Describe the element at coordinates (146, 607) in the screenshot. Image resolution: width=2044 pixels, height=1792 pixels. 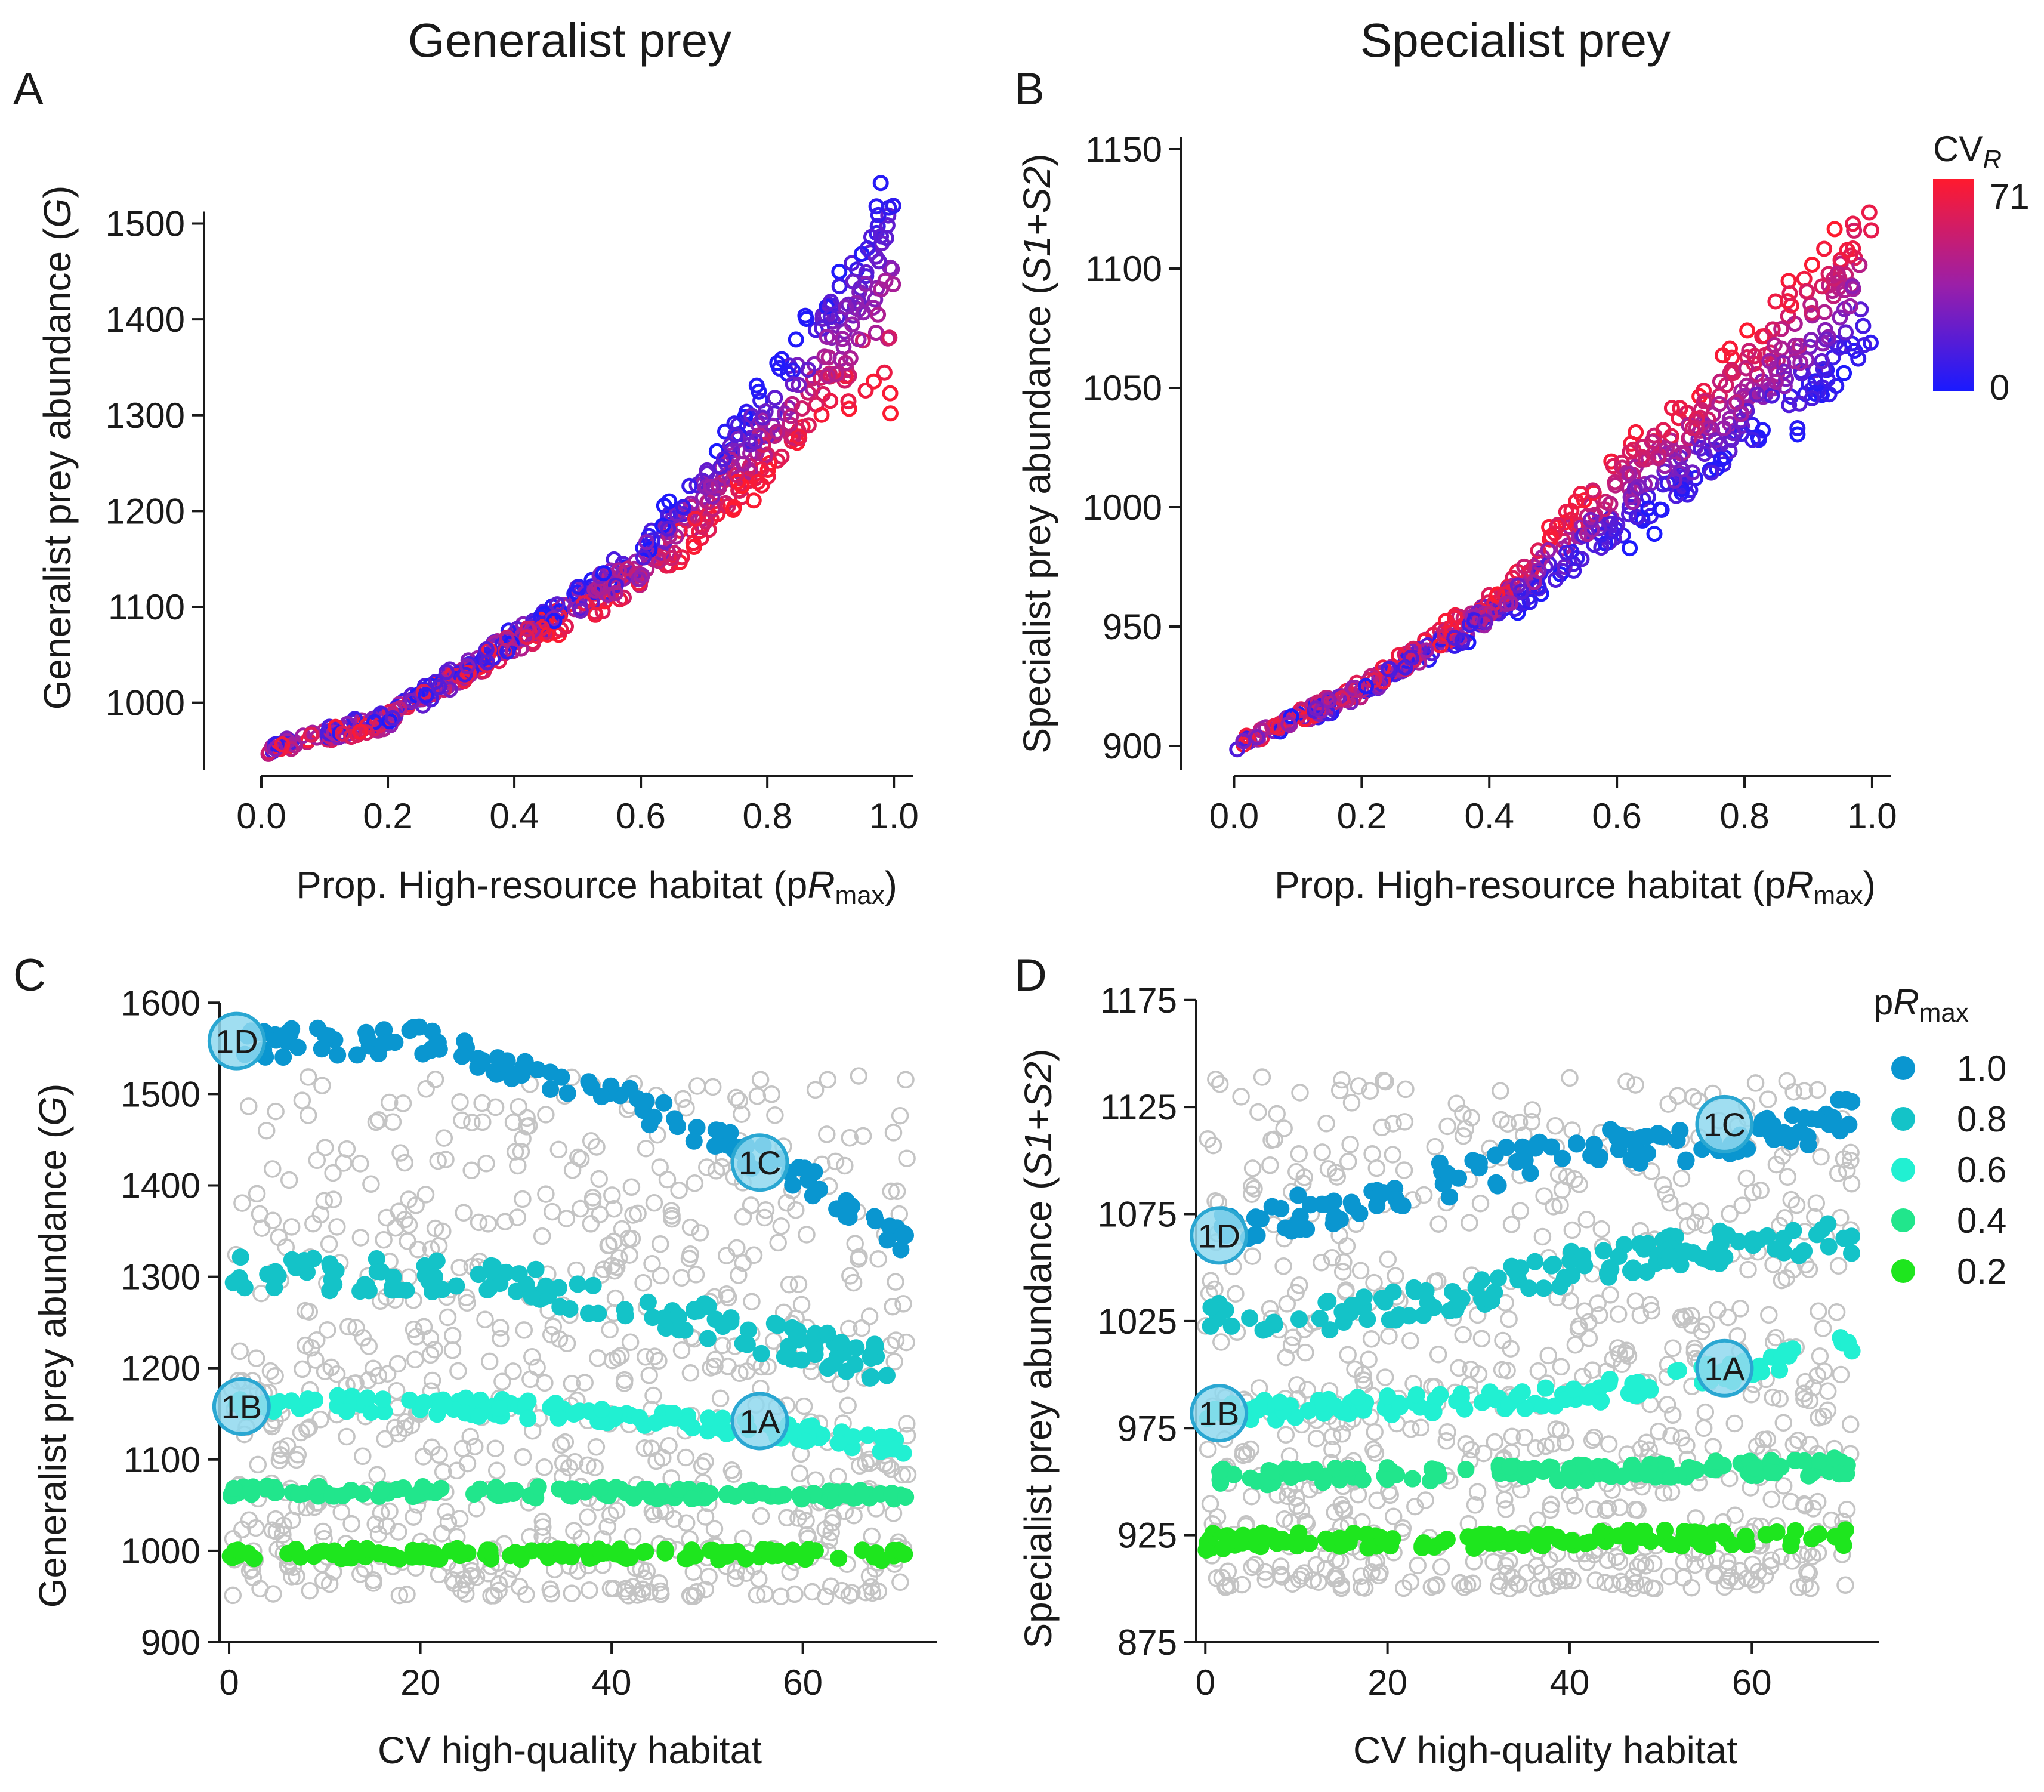
I see `panel-a-ytick-label: 1100` at that location.